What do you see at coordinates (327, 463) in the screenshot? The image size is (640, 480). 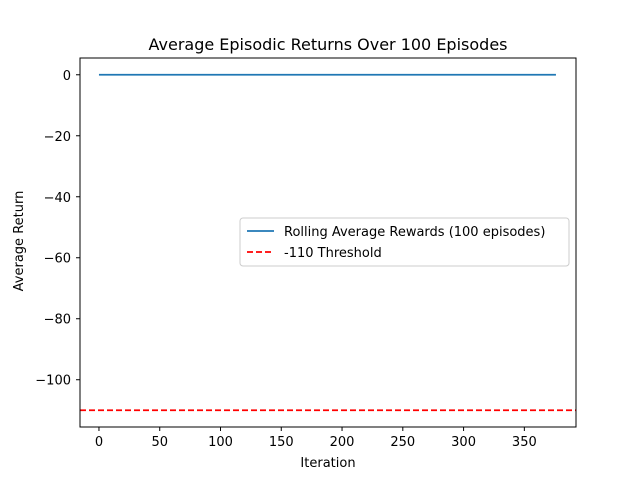 I see `x-axis-label: Iteration` at bounding box center [327, 463].